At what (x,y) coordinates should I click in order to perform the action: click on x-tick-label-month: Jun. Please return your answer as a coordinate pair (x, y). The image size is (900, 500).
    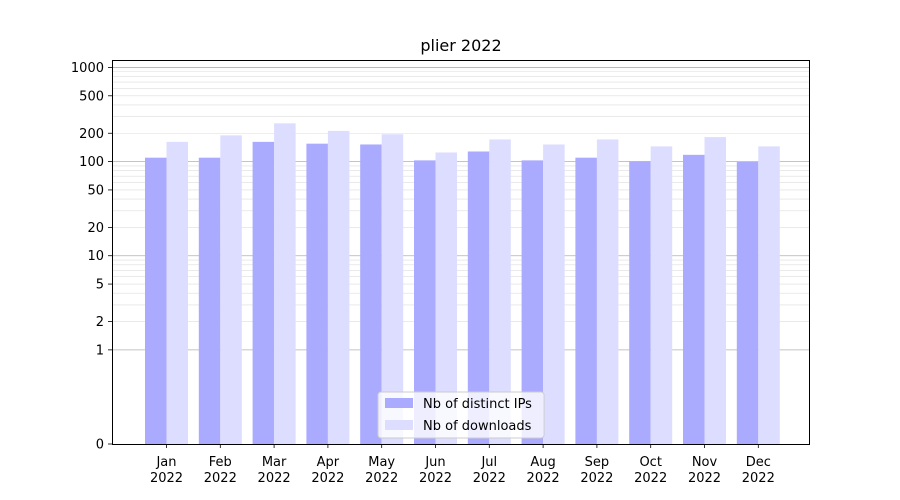
    Looking at the image, I should click on (434, 462).